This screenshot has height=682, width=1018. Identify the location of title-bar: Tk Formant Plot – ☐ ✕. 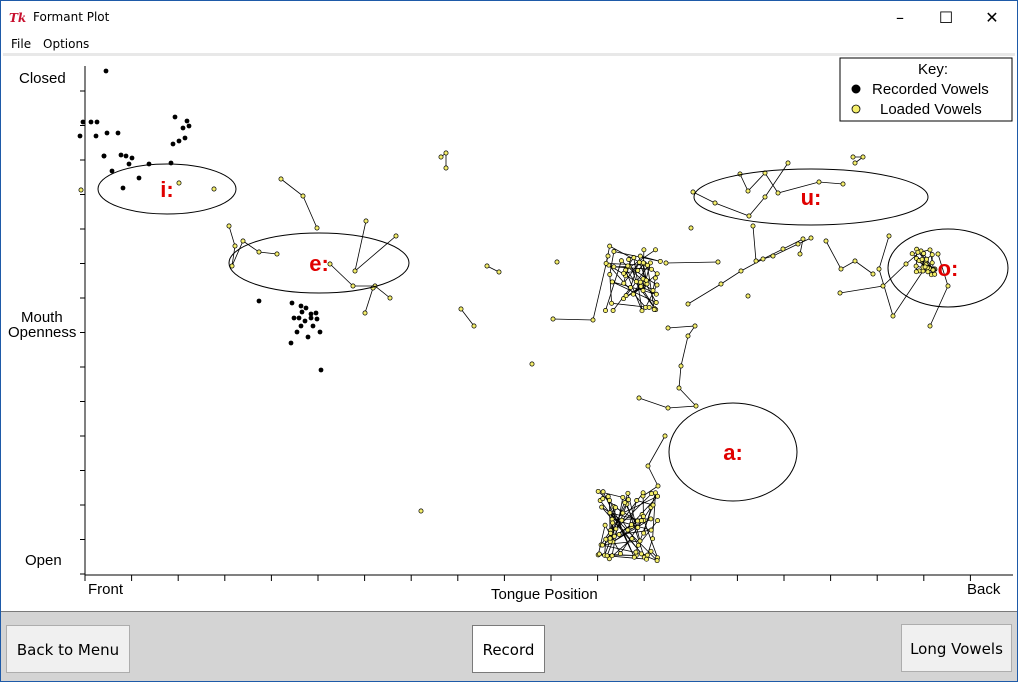
(509, 18).